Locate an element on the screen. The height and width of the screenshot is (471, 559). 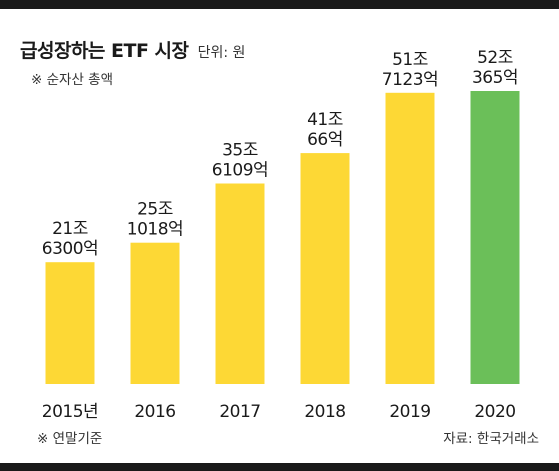
data-label-1-0: 25조 is located at coordinates (155, 210).